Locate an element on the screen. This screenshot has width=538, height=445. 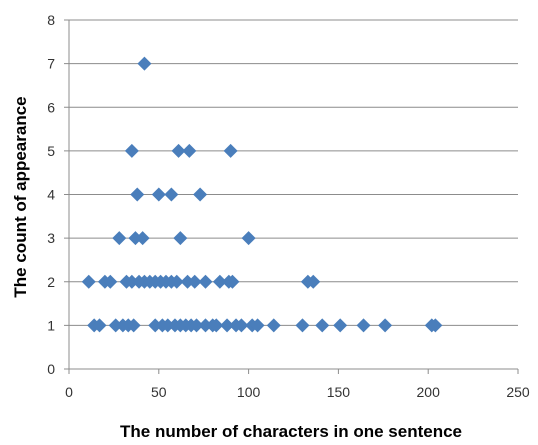
x-tick-label: 100 is located at coordinates (249, 392).